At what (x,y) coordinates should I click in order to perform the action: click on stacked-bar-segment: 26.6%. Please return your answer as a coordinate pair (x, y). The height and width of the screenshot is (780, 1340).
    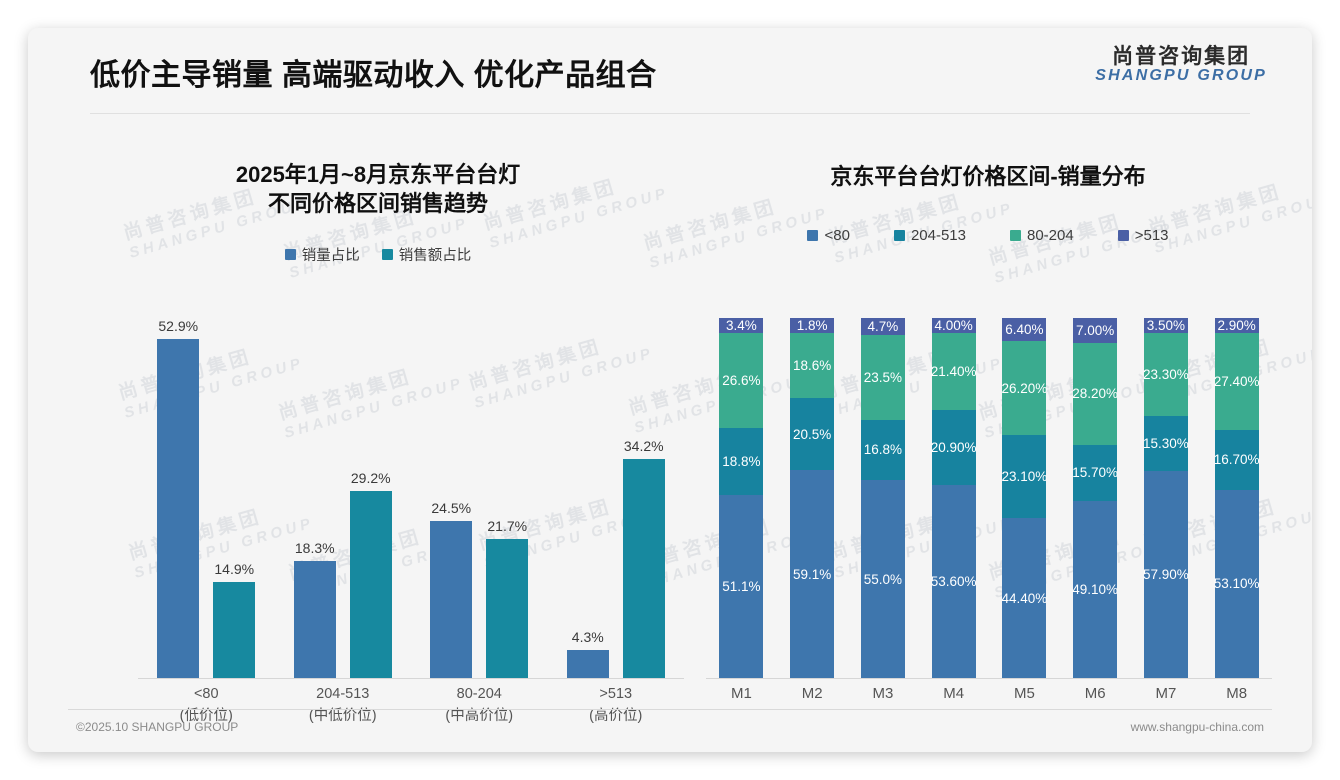
    Looking at the image, I should click on (741, 381).